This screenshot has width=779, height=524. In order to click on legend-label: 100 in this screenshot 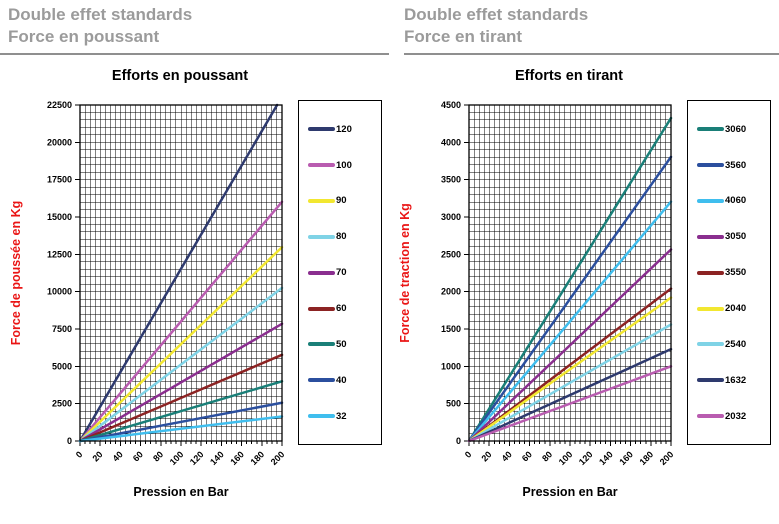, I will do `click(344, 165)`.